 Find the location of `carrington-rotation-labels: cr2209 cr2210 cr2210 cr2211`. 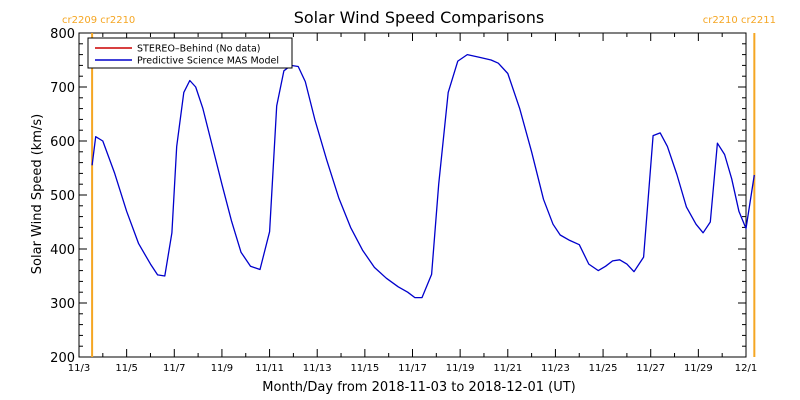

carrington-rotation-labels: cr2209 cr2210 cr2210 cr2211 is located at coordinates (419, 20).